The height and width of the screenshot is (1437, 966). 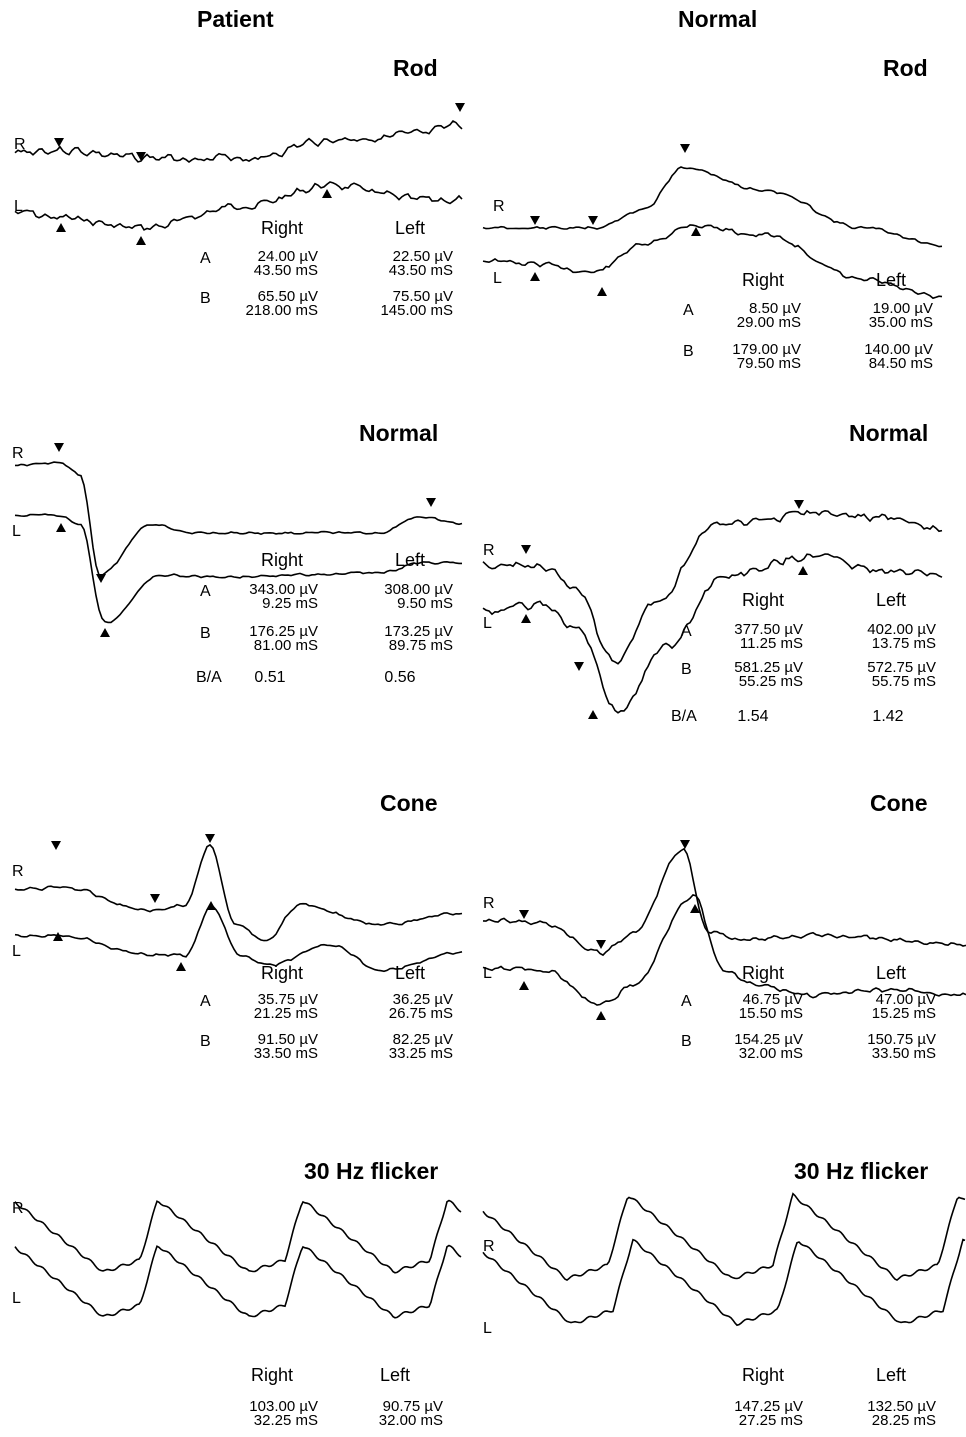 What do you see at coordinates (285, 645) in the screenshot?
I see `right-b-time: 81.00 mS` at bounding box center [285, 645].